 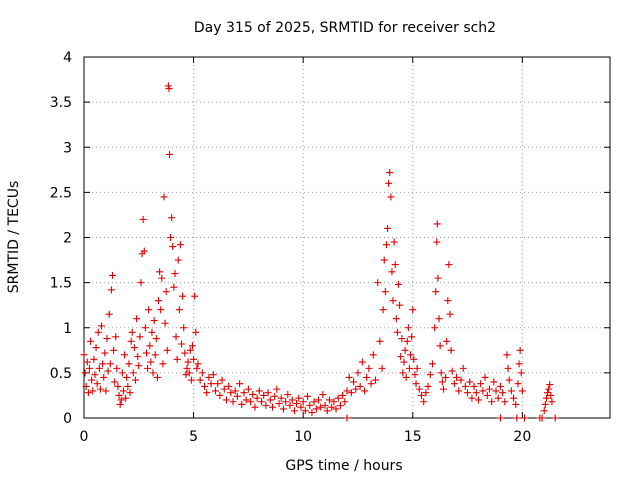 What do you see at coordinates (61, 193) in the screenshot?
I see `y-tick-label: 2.5` at bounding box center [61, 193].